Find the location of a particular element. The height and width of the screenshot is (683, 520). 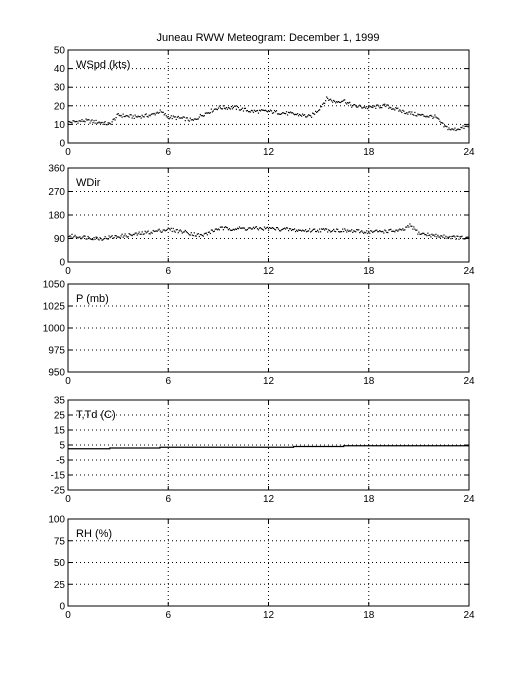

y-tick-label: 1025 is located at coordinates (54, 307).